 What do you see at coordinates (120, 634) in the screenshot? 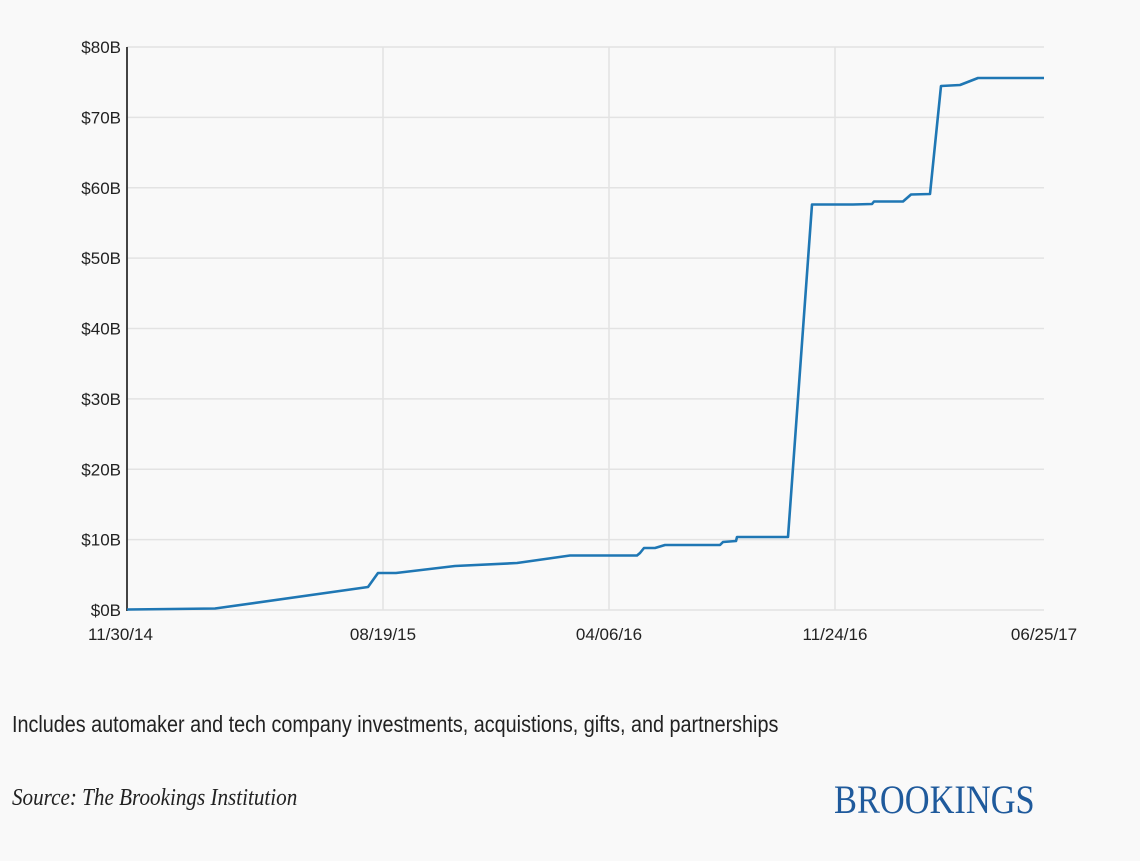
I see `x-tick-label: 11/30/14` at bounding box center [120, 634].